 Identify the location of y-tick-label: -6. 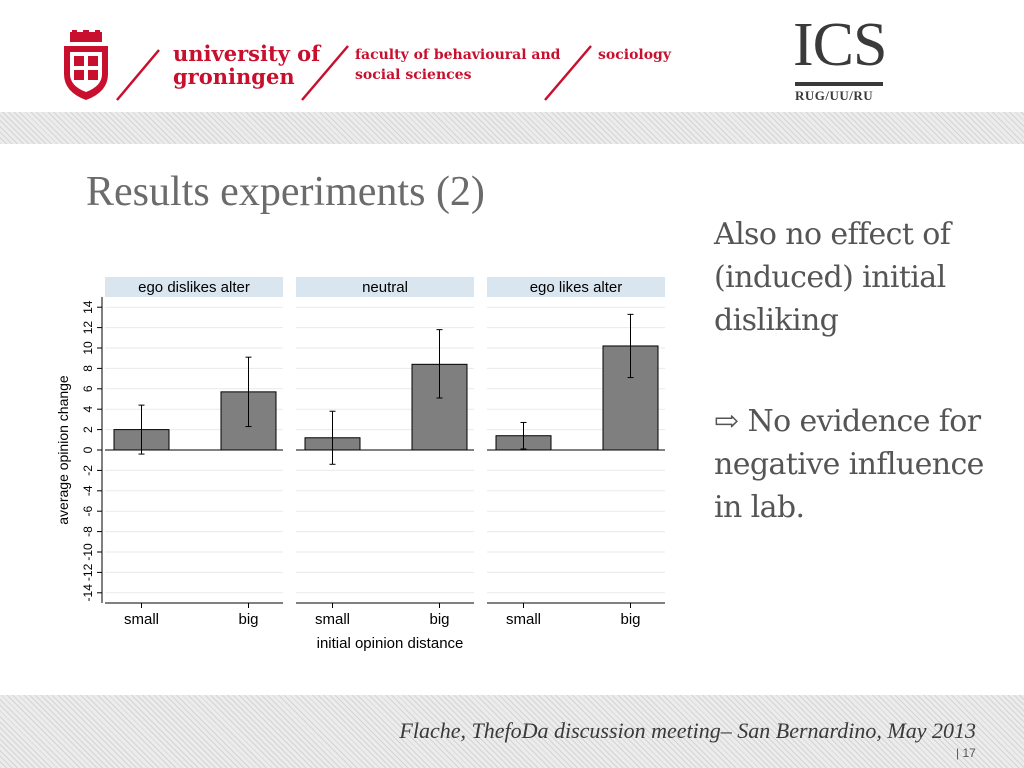
(88, 511).